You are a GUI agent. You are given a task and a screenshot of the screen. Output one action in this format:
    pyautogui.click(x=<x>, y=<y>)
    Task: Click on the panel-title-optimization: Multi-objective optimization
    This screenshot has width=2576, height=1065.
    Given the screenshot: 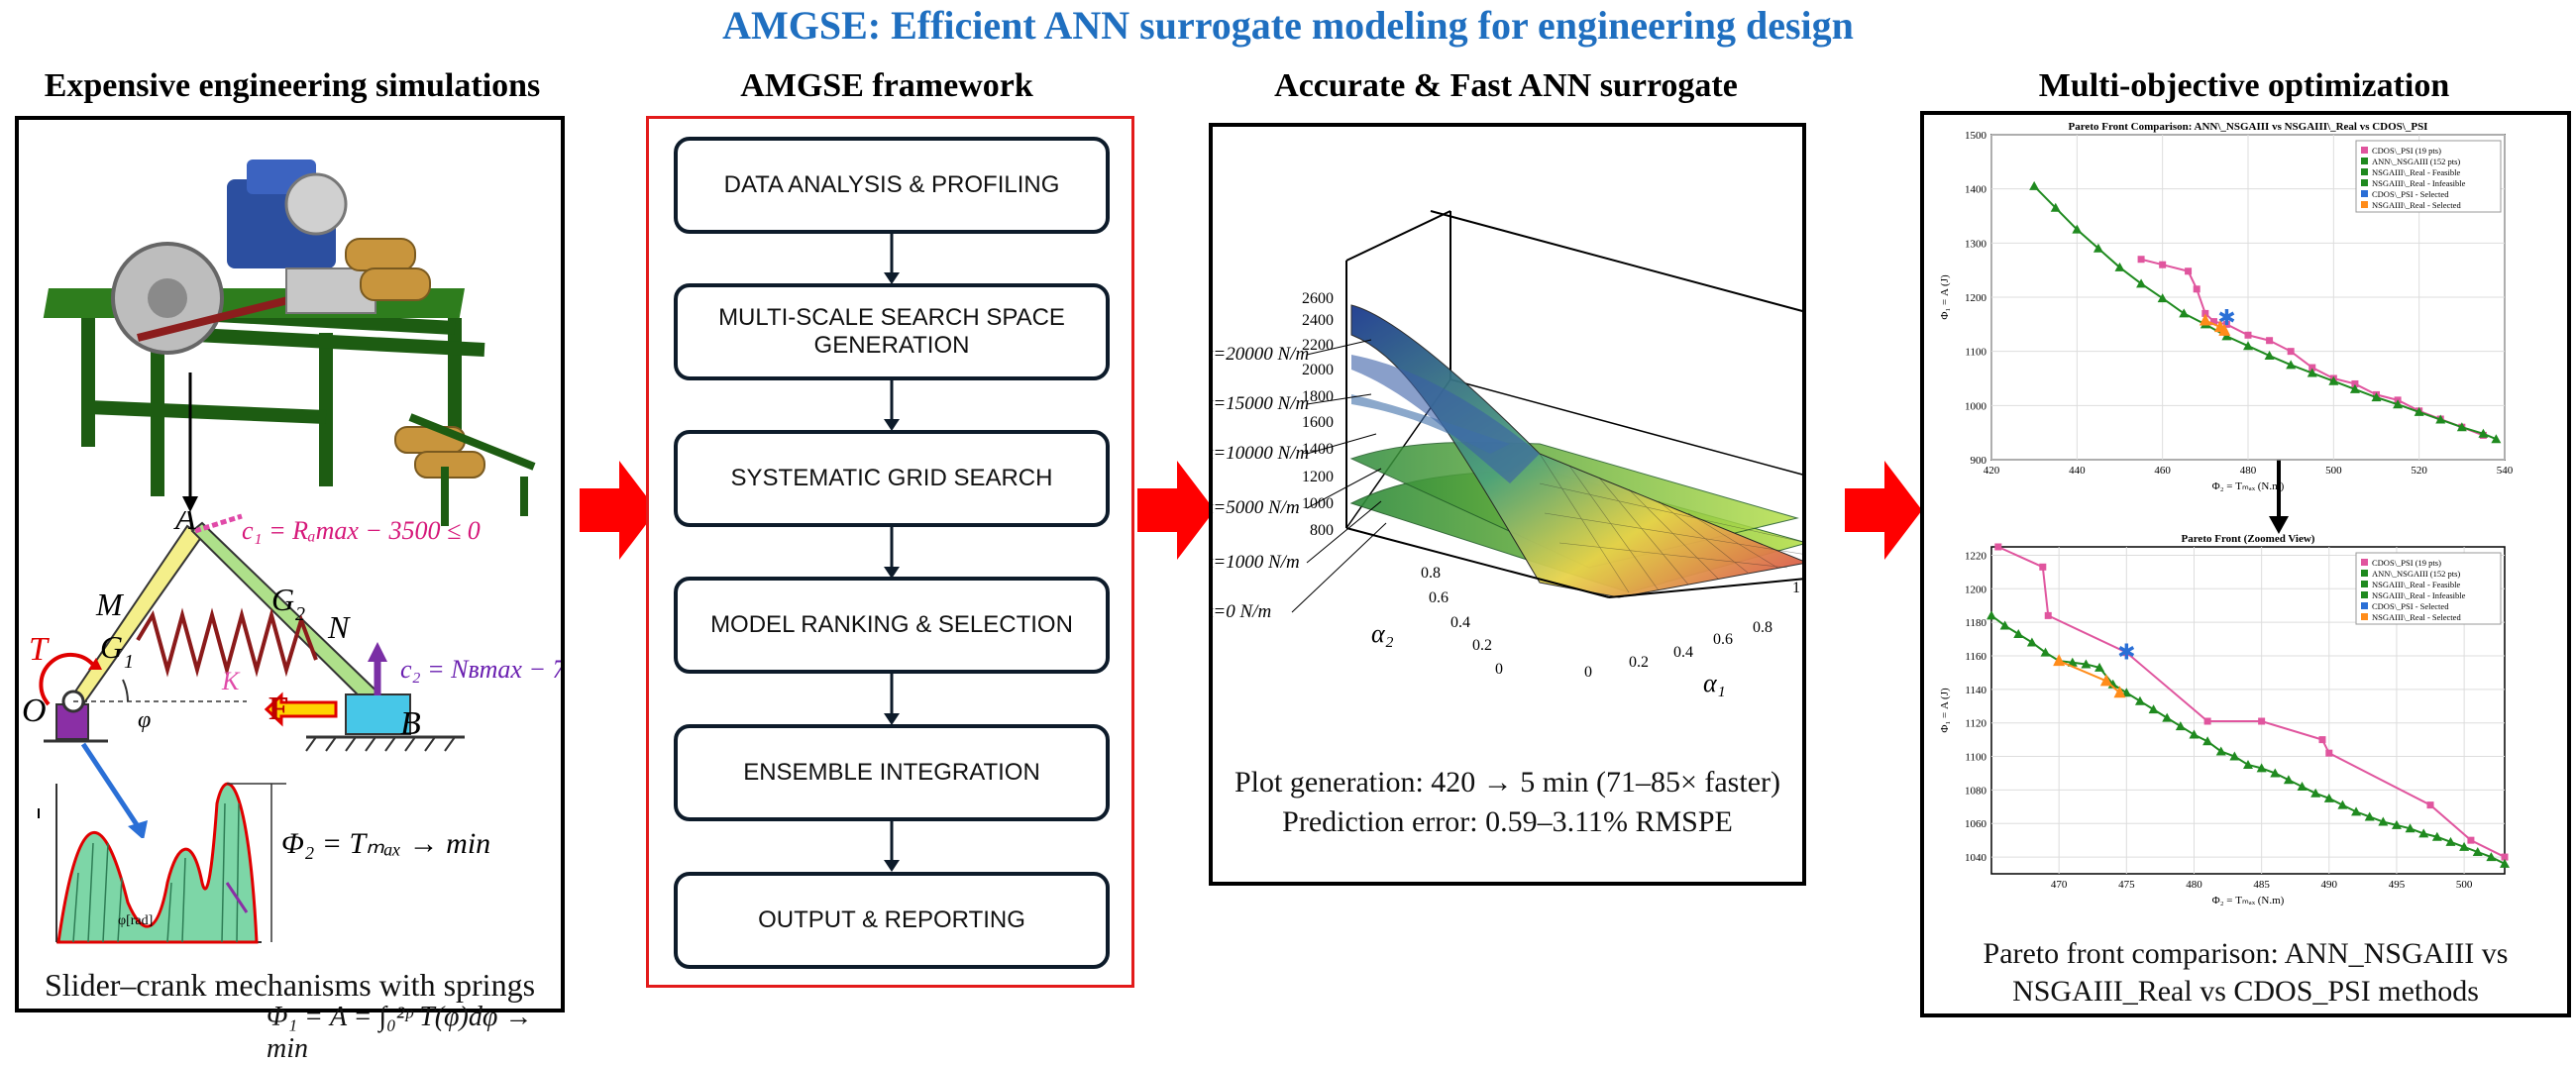 What is the action you would take?
    pyautogui.click(x=2244, y=86)
    